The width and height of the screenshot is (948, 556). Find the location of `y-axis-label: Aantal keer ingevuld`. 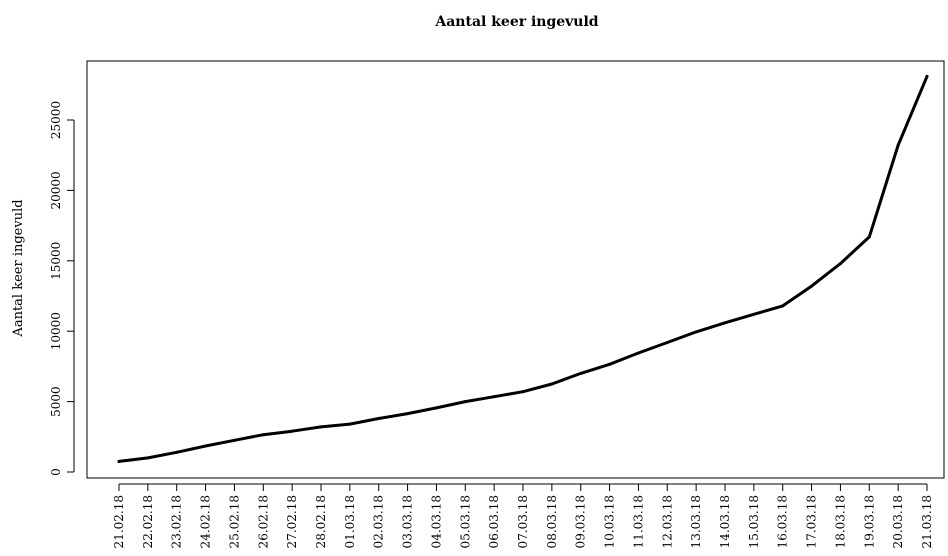

y-axis-label: Aantal keer ingevuld is located at coordinates (18, 268).